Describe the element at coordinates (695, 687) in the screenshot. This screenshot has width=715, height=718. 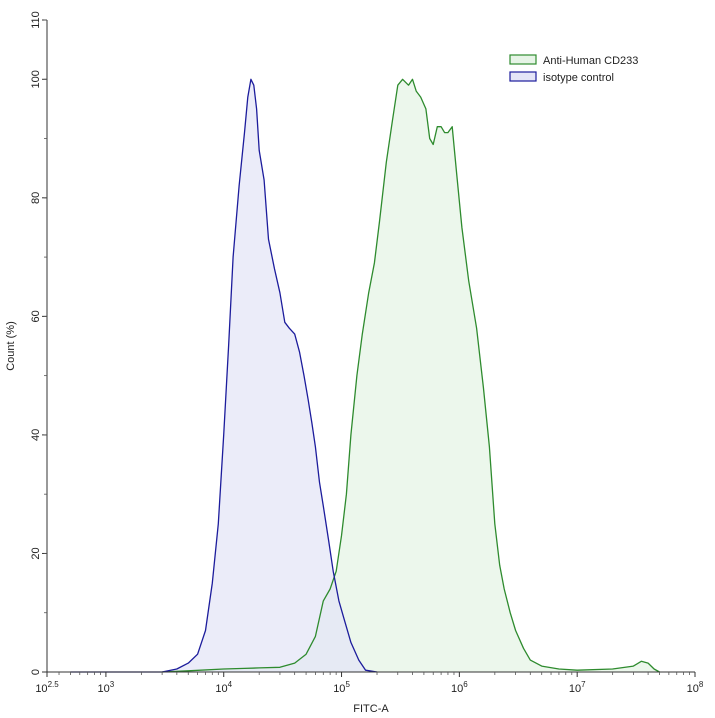
I see `x-tick-label: 10⁸` at that location.